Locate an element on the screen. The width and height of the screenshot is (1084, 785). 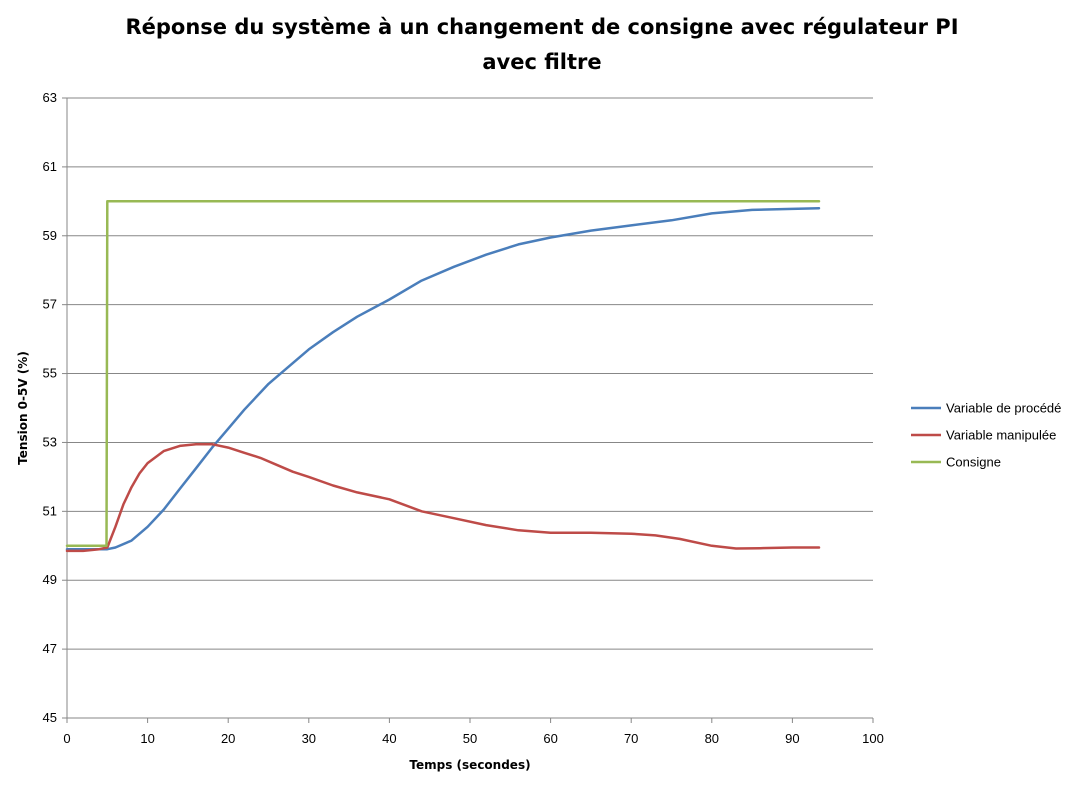
y-tick-label: 63 is located at coordinates (50, 97).